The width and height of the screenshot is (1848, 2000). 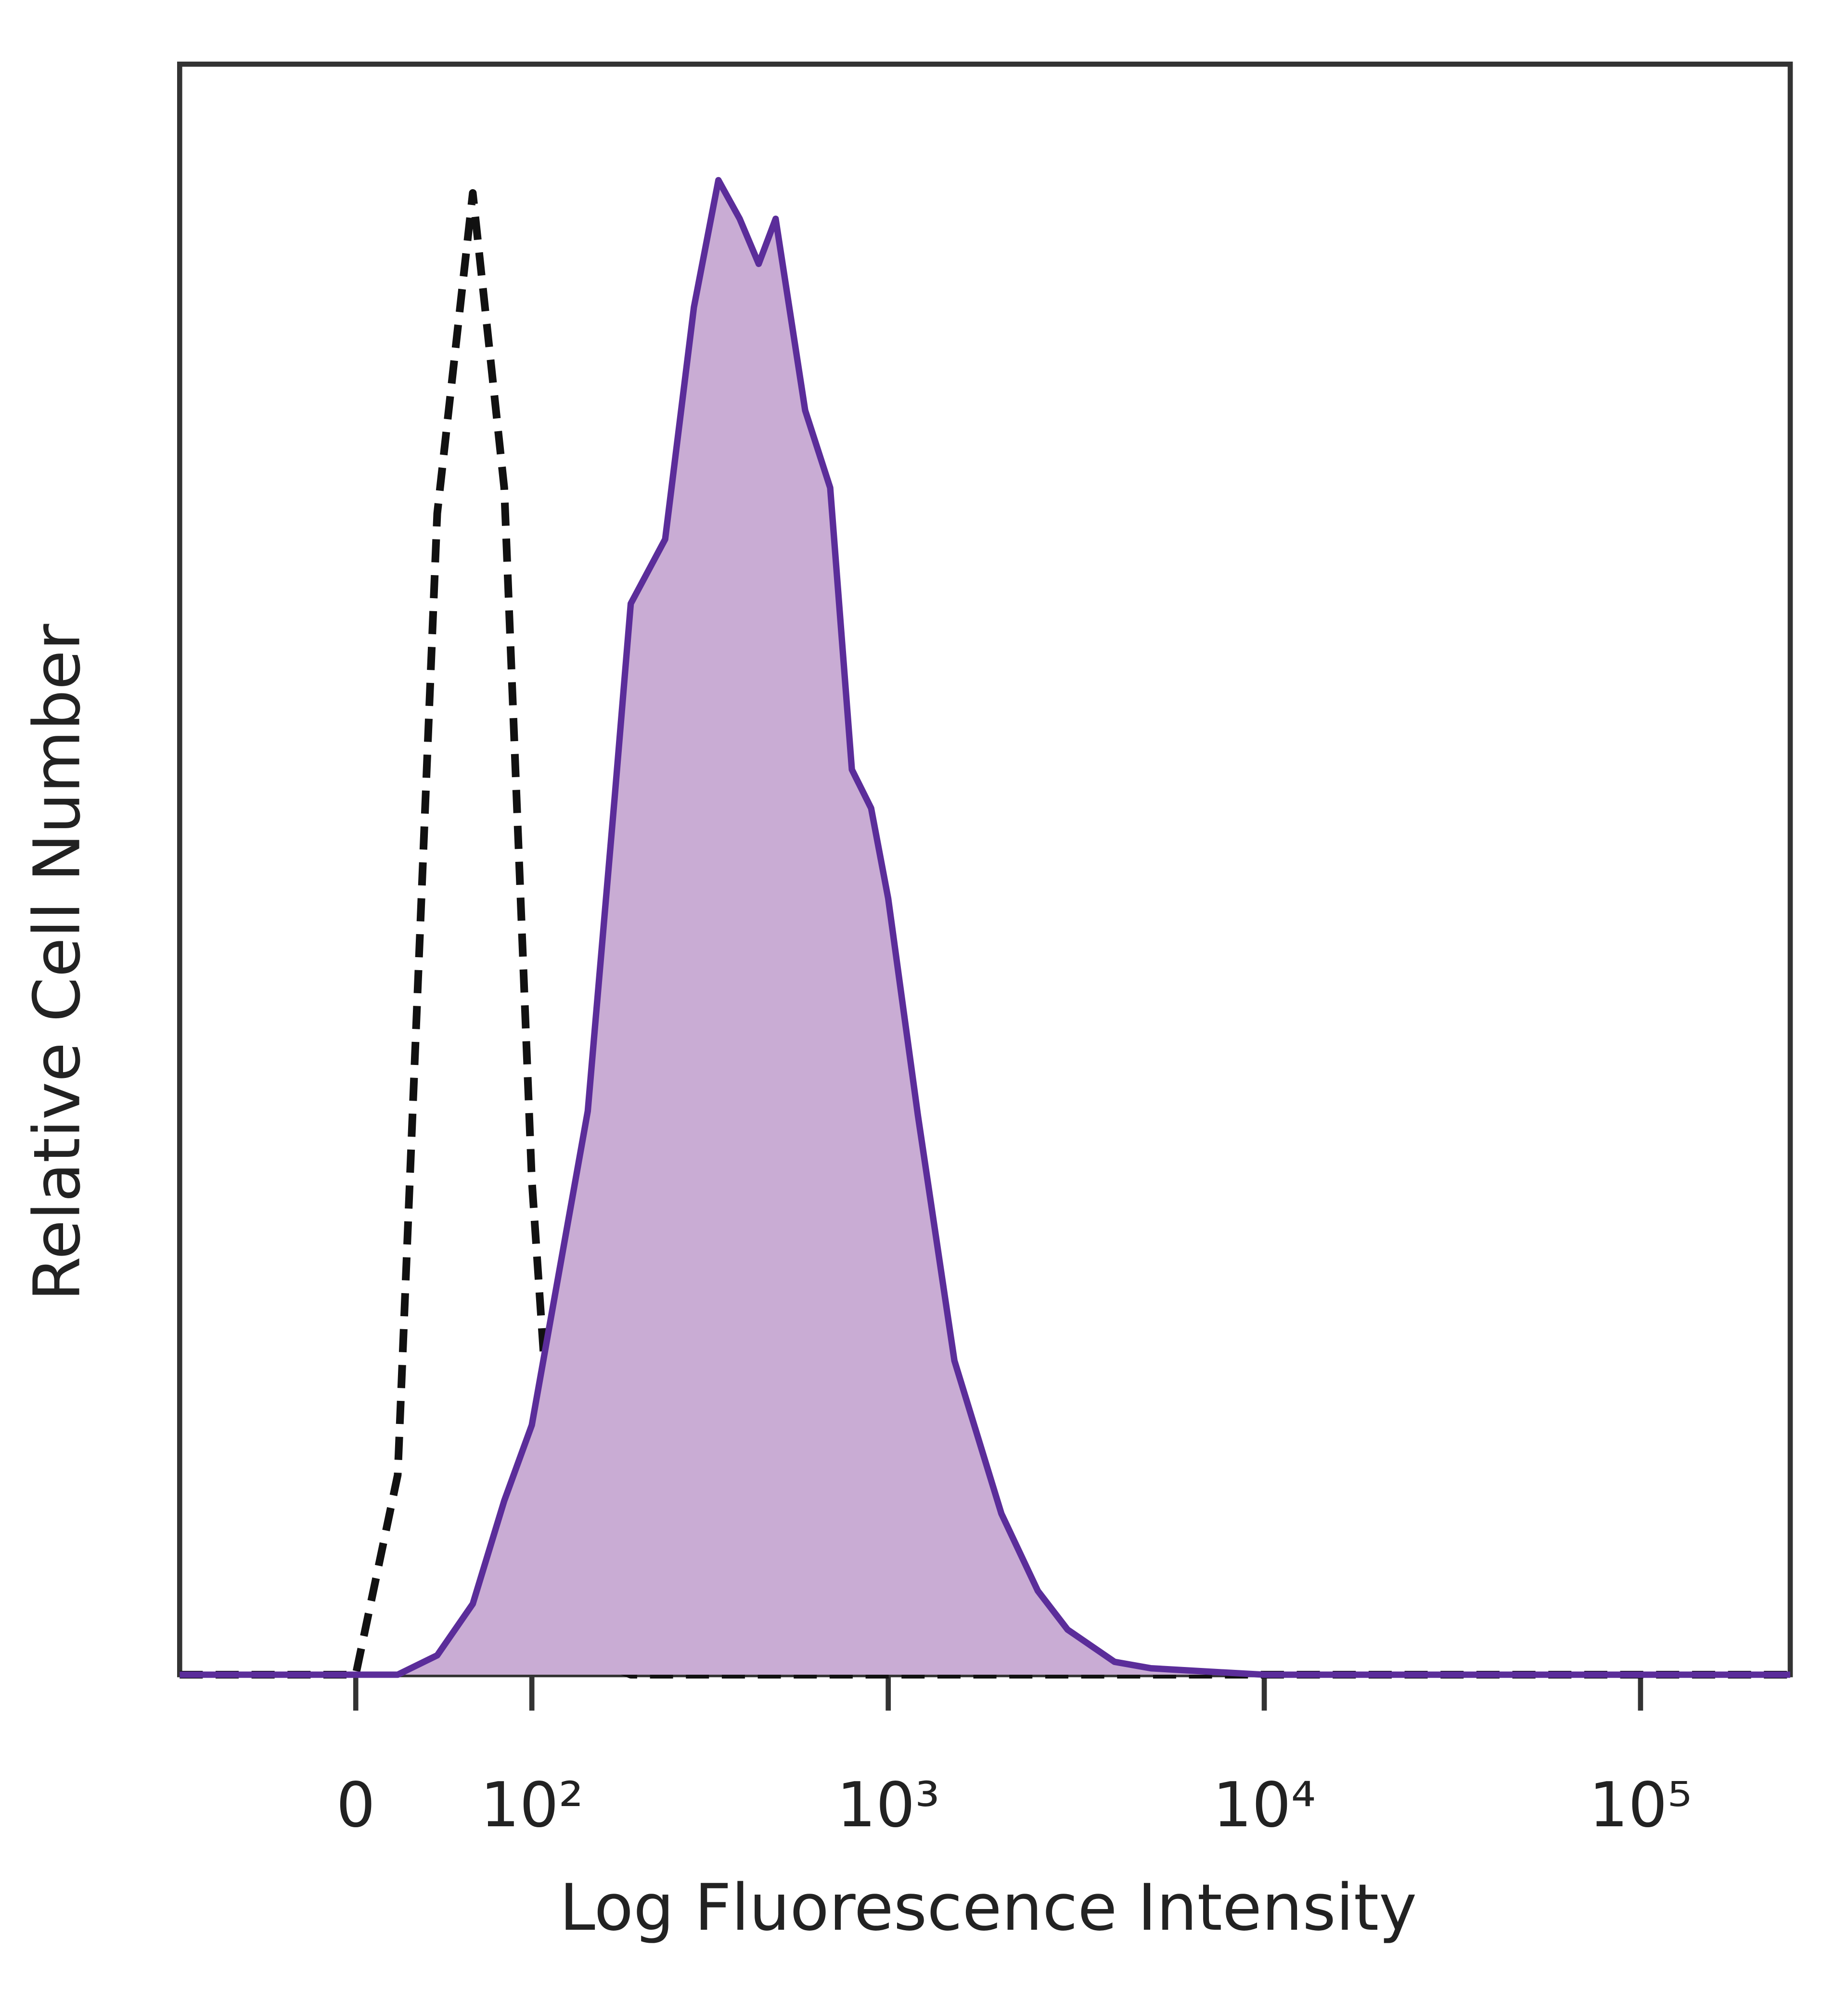 I want to click on x-axis-label: Log Fluorescence Intensity, so click(x=988, y=1908).